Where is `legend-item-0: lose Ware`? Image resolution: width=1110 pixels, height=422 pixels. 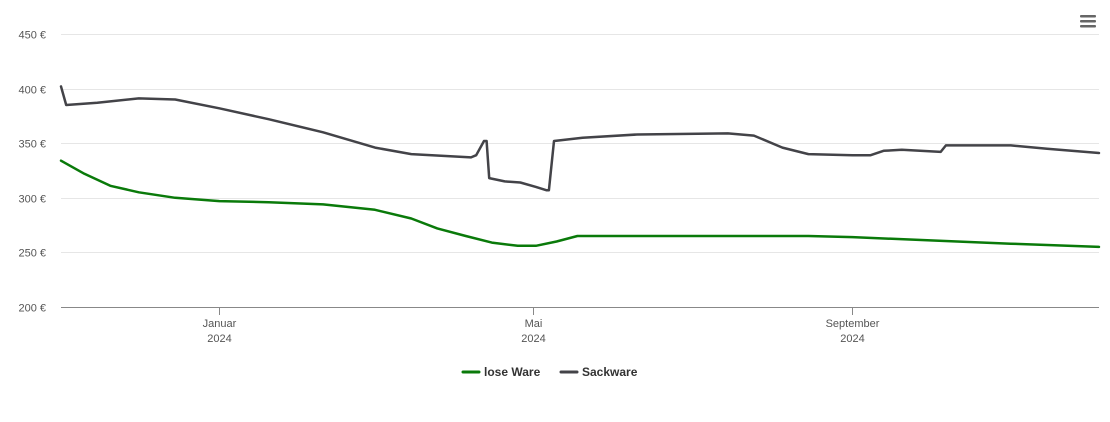 legend-item-0: lose Ware is located at coordinates (501, 372).